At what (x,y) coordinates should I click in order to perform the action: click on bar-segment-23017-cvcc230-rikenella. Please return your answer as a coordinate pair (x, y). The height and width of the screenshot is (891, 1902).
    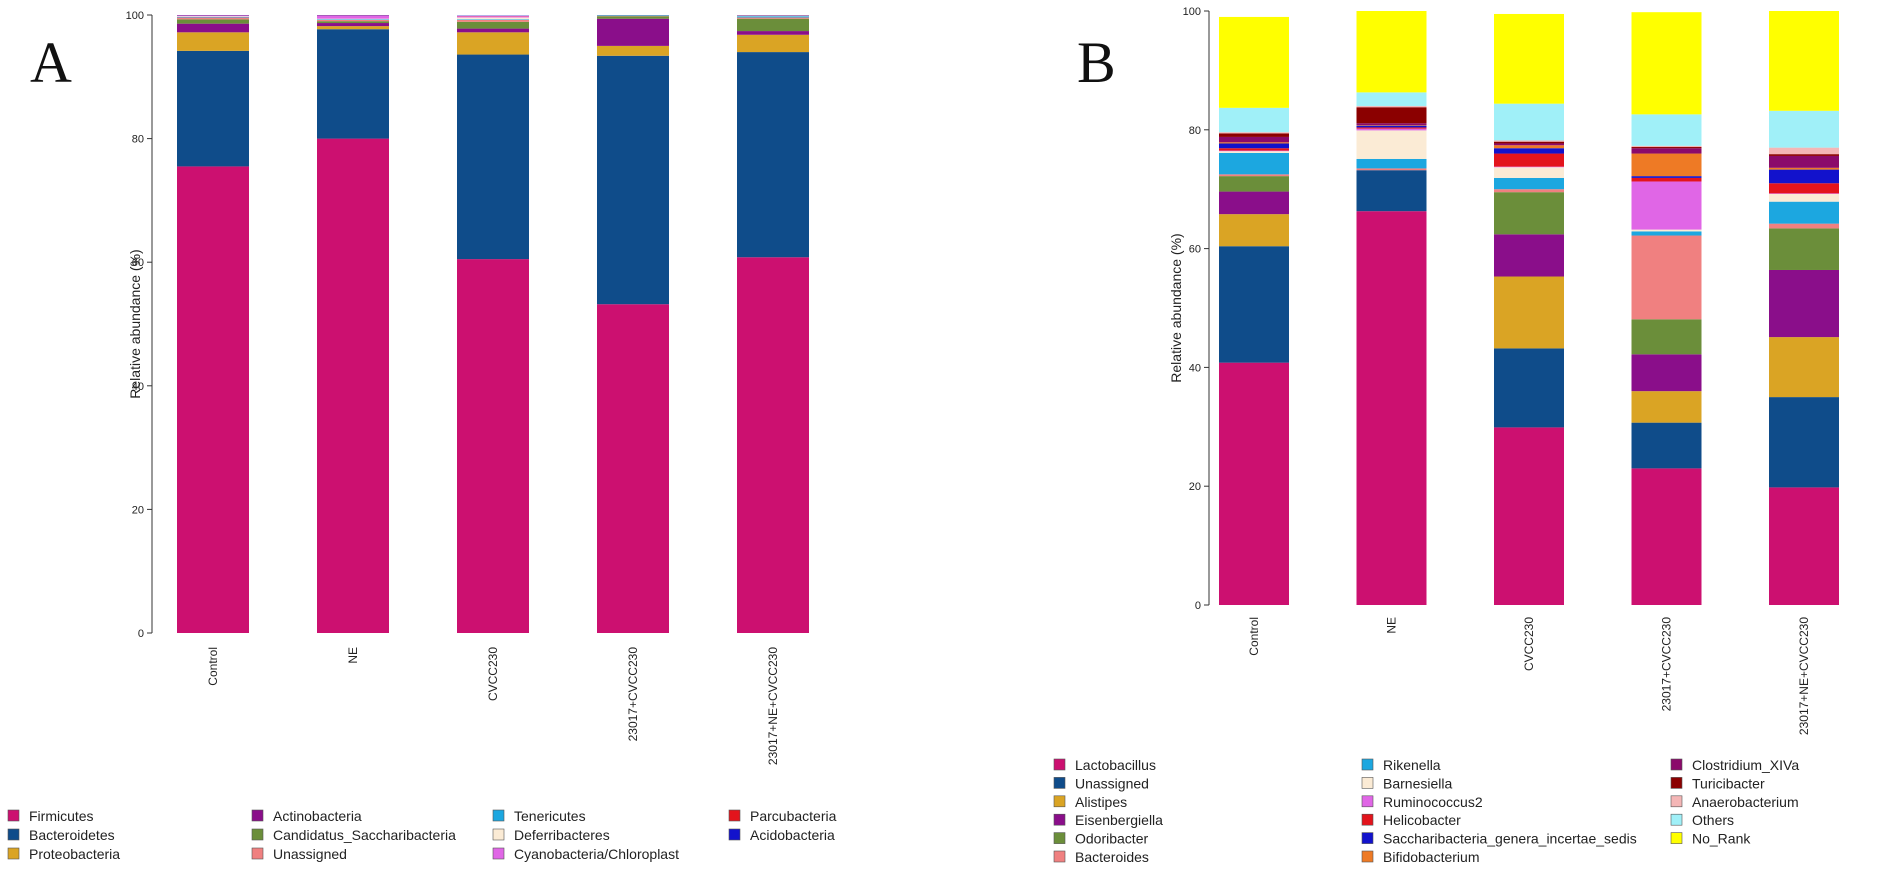
    Looking at the image, I should click on (1666, 233).